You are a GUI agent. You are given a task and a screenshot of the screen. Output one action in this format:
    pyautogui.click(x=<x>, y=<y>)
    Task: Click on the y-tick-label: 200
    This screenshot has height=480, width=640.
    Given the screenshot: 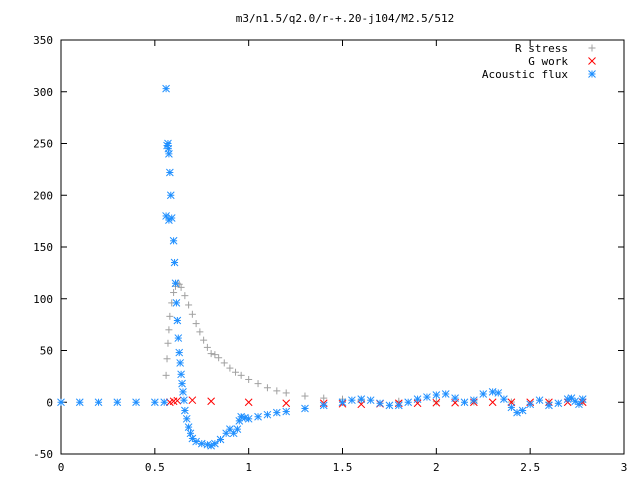 What is the action you would take?
    pyautogui.click(x=43, y=195)
    